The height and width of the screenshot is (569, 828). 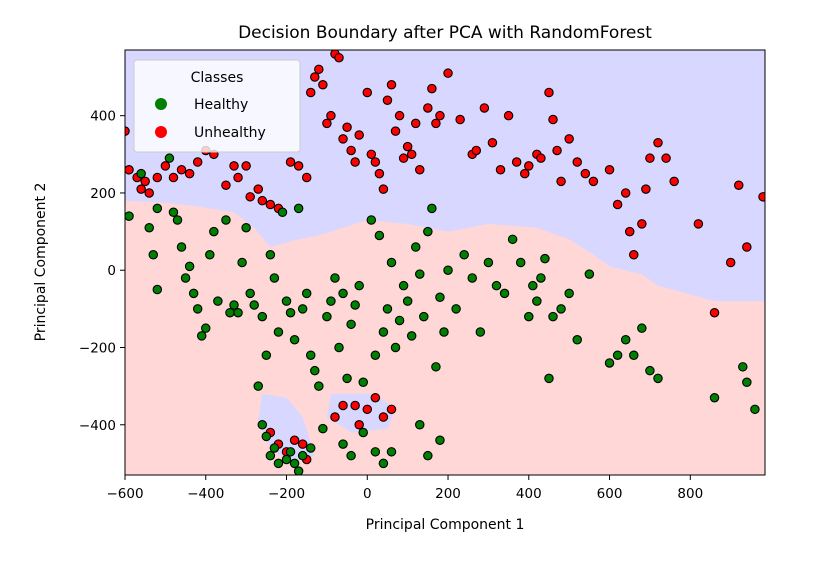 I want to click on legend-marker-unhealthy, so click(x=161, y=132).